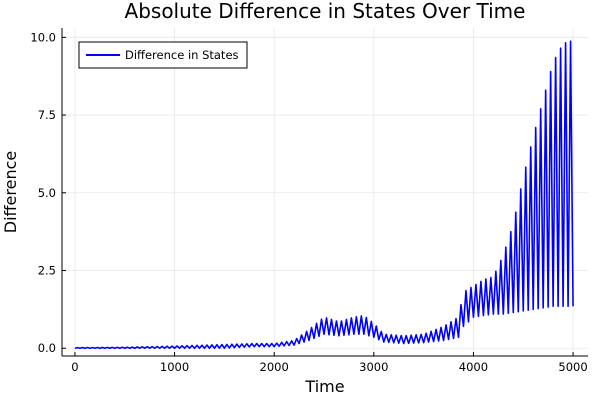  What do you see at coordinates (325, 11) in the screenshot?
I see `chart-title: Absolute Difference in States Over Time` at bounding box center [325, 11].